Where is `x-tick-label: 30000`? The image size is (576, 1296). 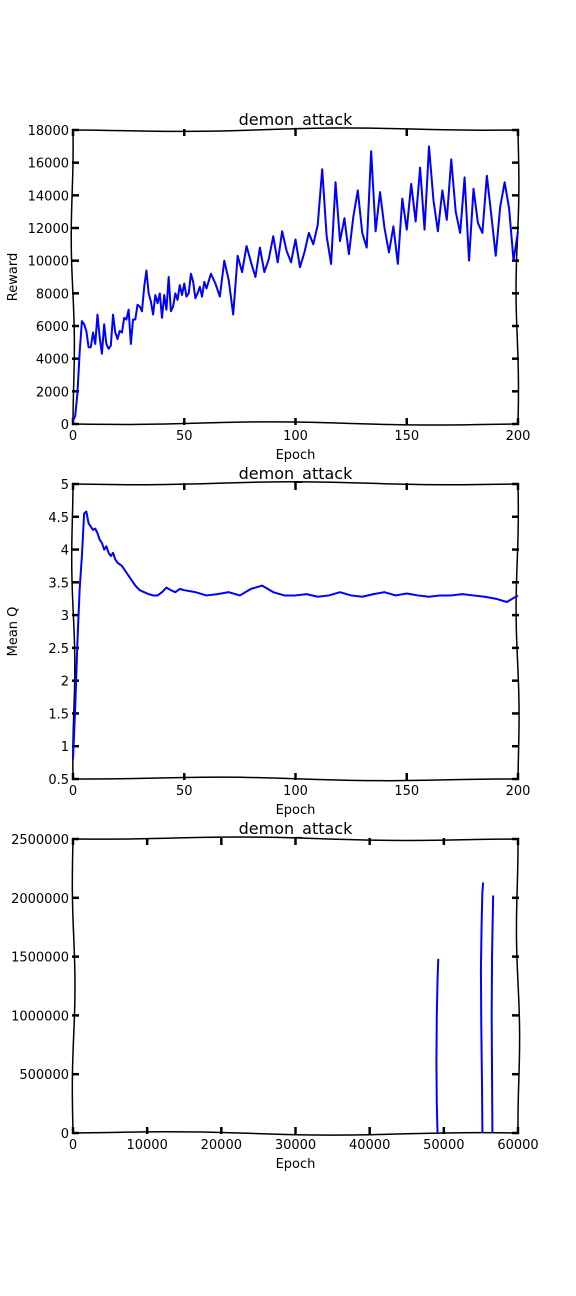 x-tick-label: 30000 is located at coordinates (295, 1145).